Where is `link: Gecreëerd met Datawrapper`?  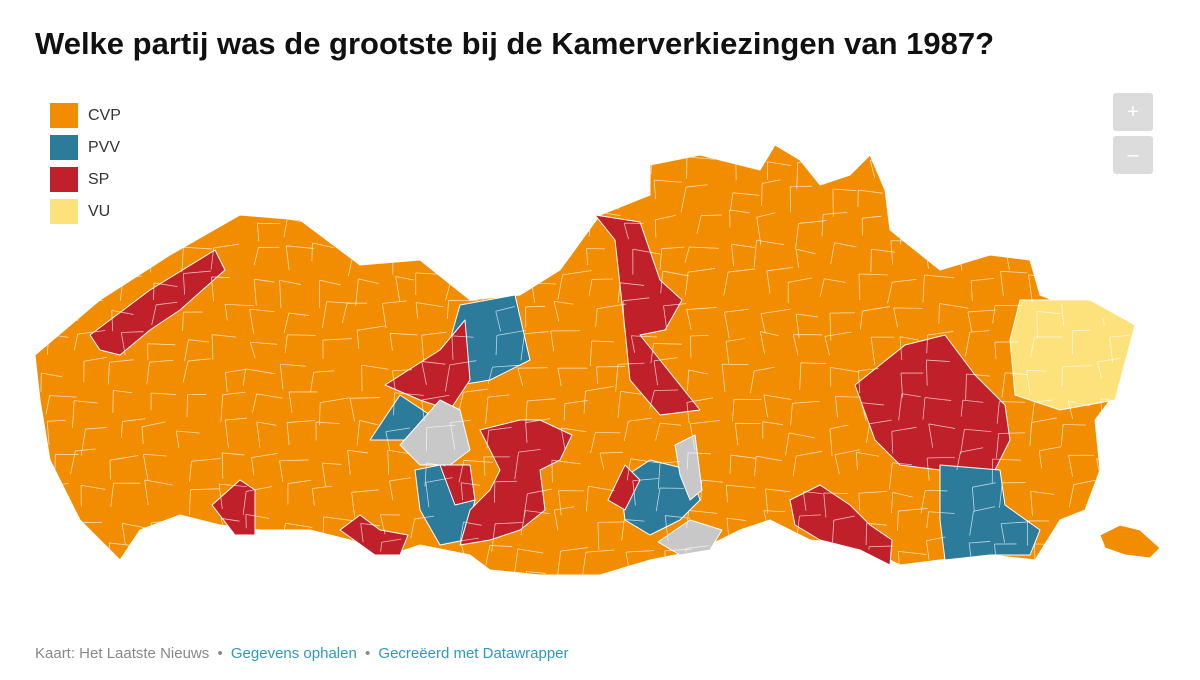
link: Gecreëerd met Datawrapper is located at coordinates (473, 653).